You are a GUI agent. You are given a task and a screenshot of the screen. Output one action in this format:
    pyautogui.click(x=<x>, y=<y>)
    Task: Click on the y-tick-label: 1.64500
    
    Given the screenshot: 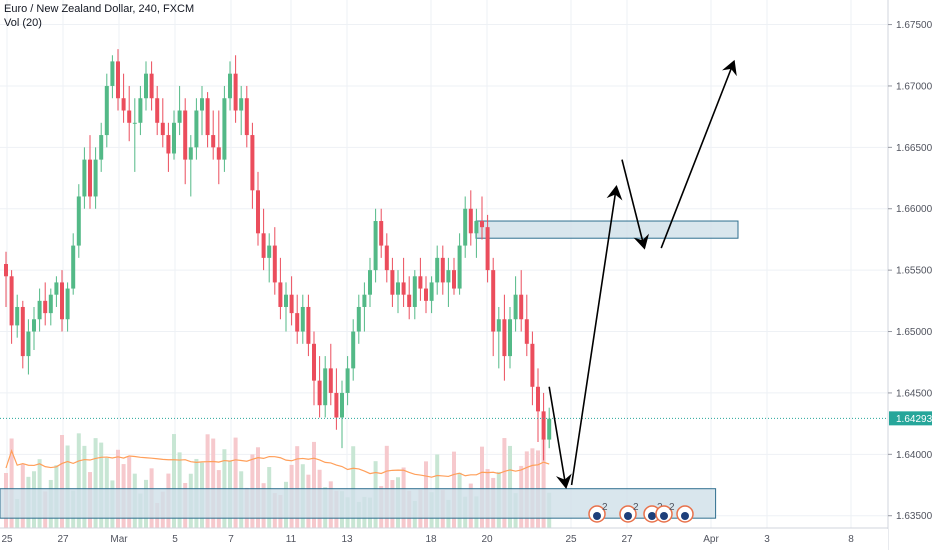 What is the action you would take?
    pyautogui.click(x=914, y=393)
    